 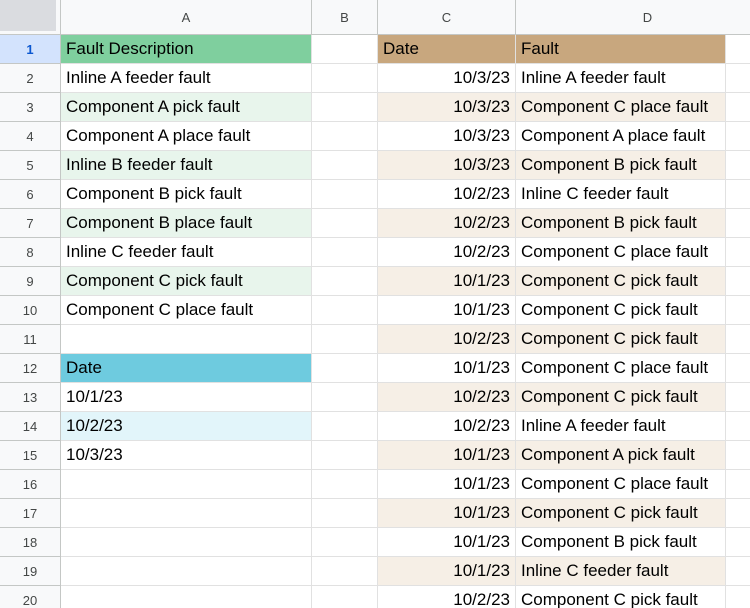 What do you see at coordinates (621, 78) in the screenshot?
I see `cell-d2: Inline A feeder fault` at bounding box center [621, 78].